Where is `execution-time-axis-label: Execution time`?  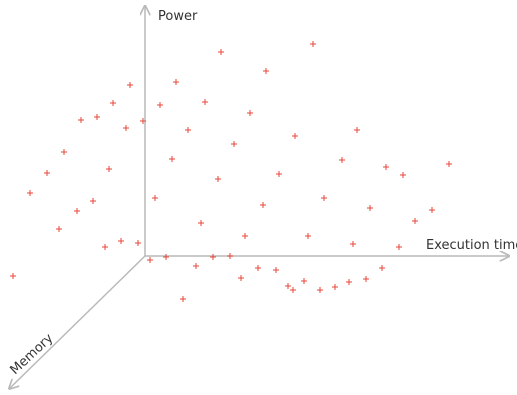
execution-time-axis-label: Execution time is located at coordinates (471, 245).